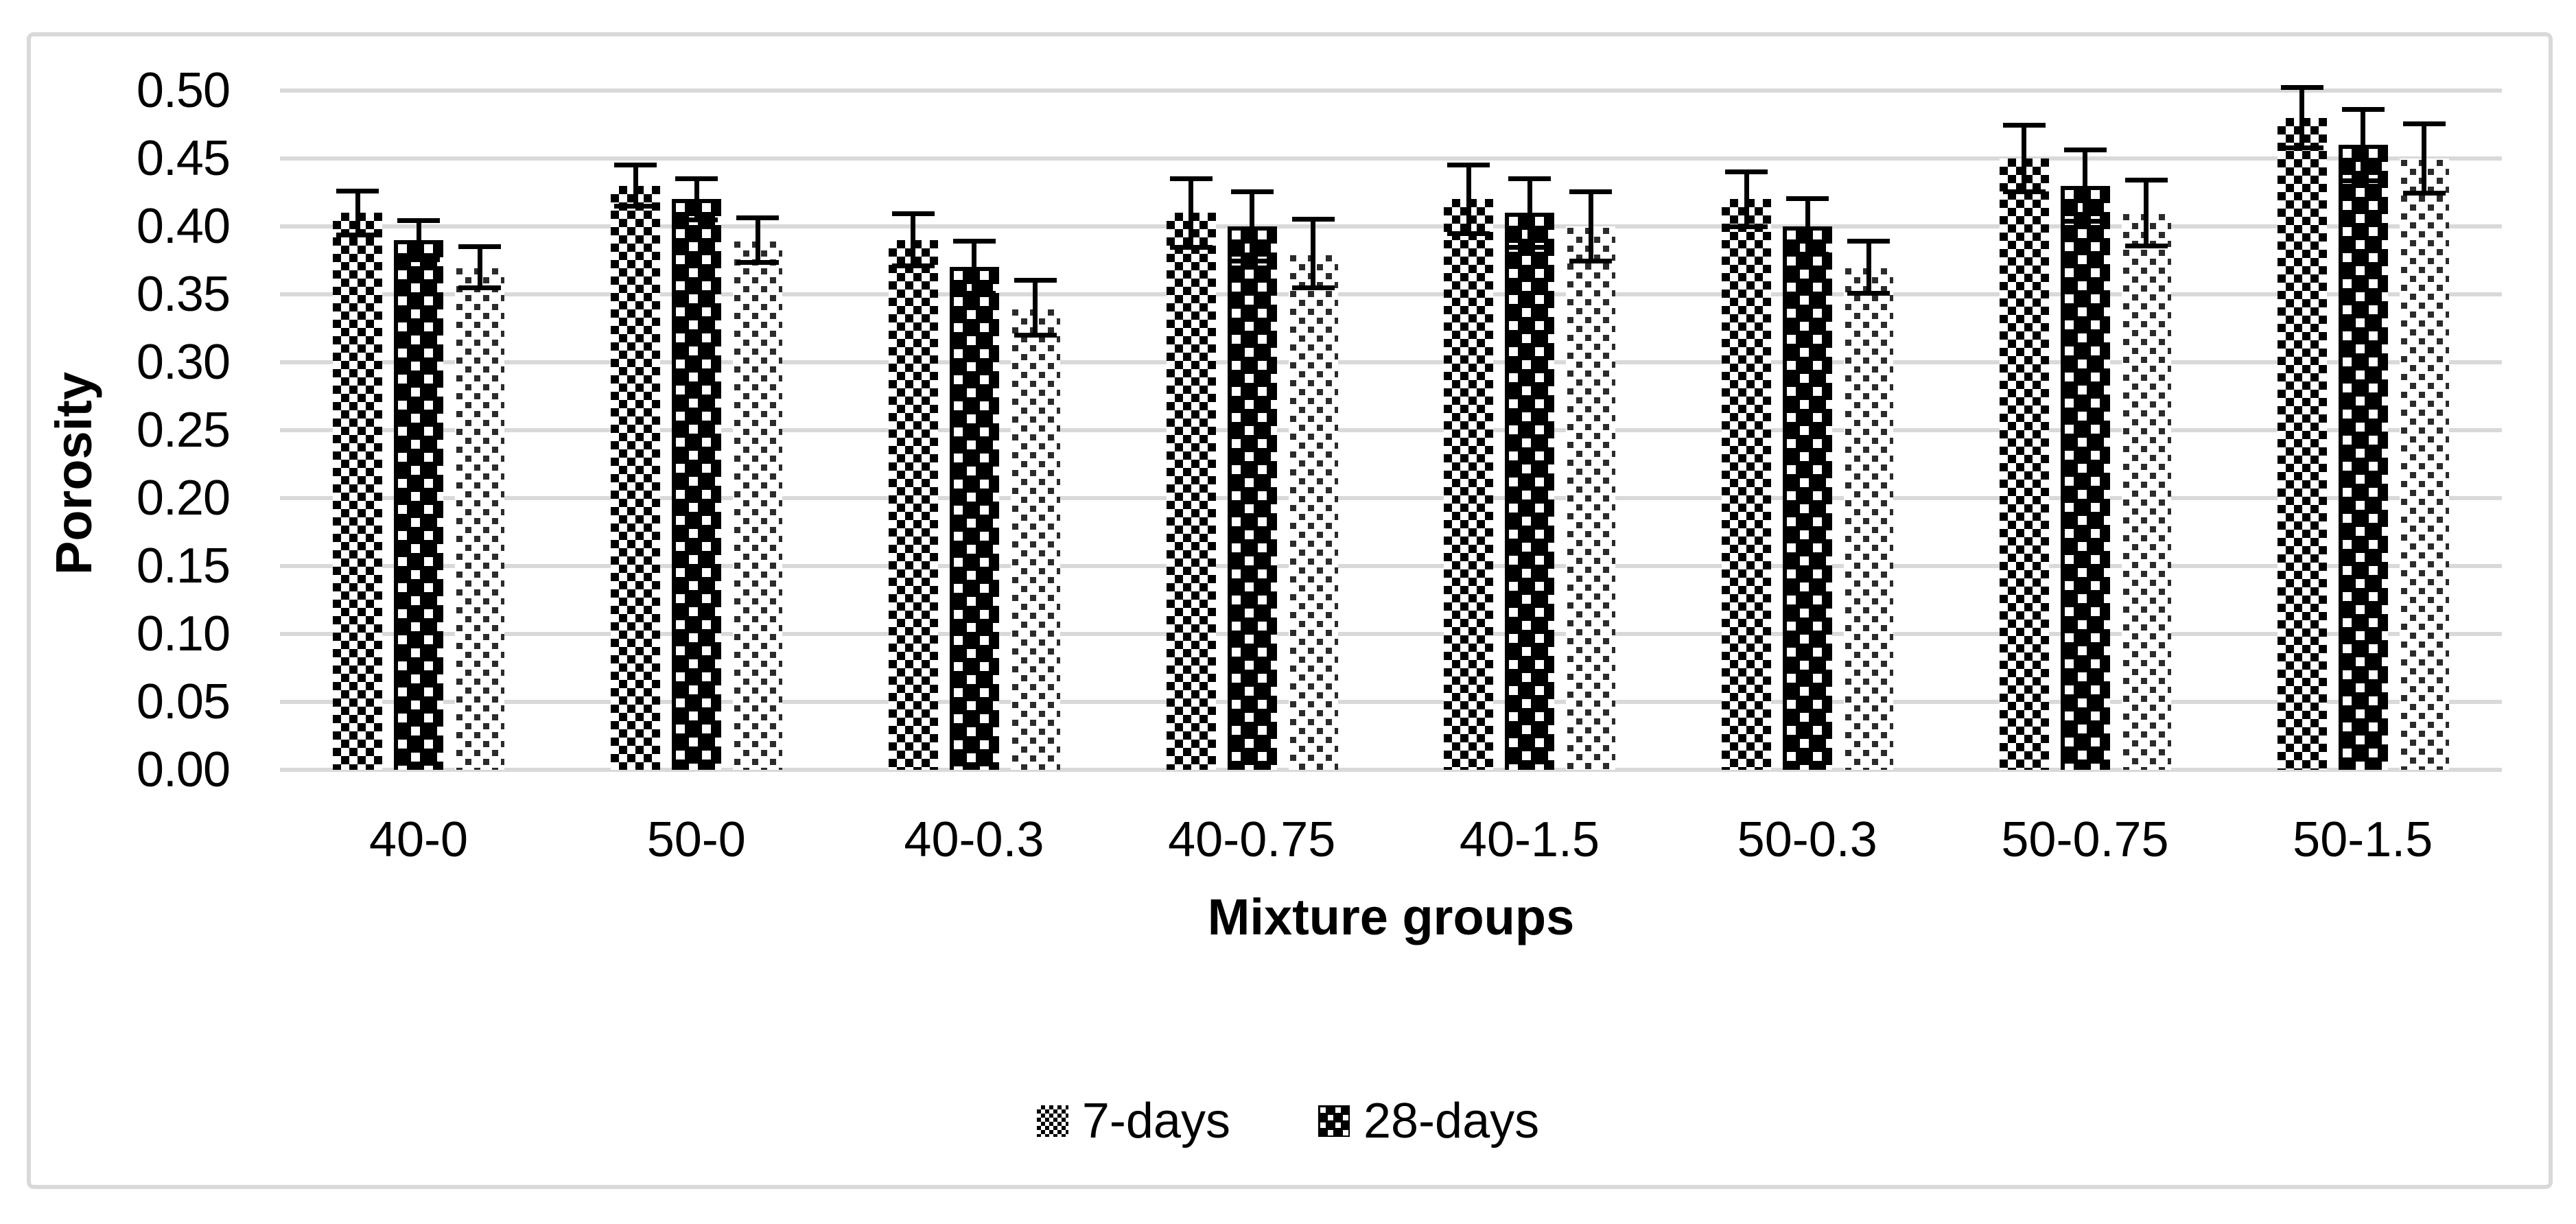  Describe the element at coordinates (1530, 491) in the screenshot. I see `bar-28-days-40-1.5` at that location.